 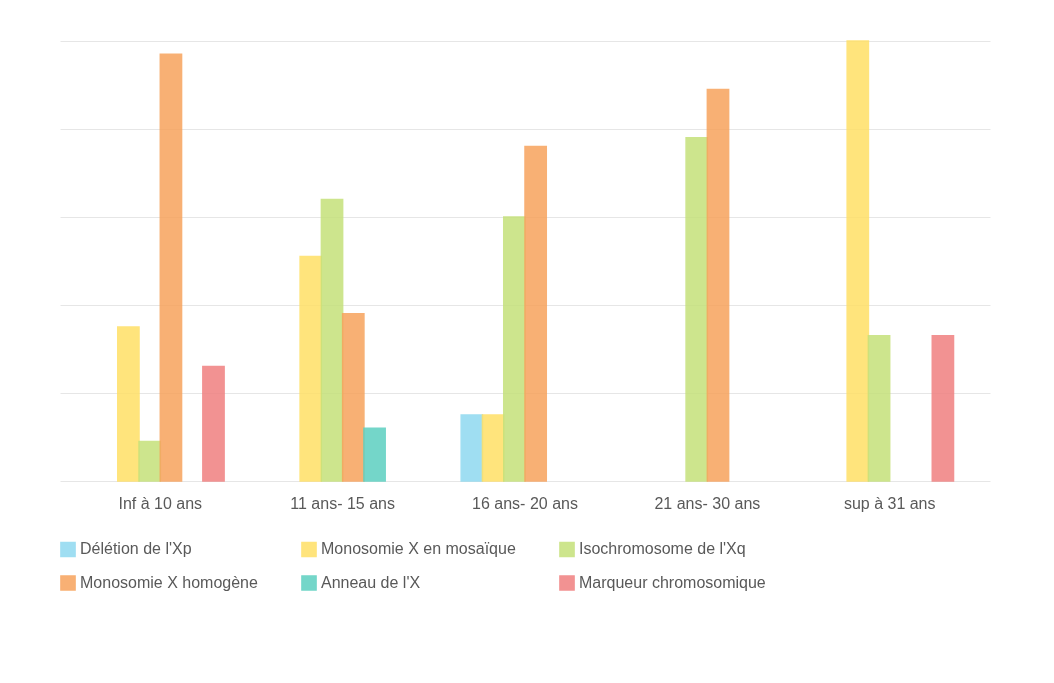 What do you see at coordinates (418, 549) in the screenshot?
I see `legend-label: Monosomie X en mosaïque` at bounding box center [418, 549].